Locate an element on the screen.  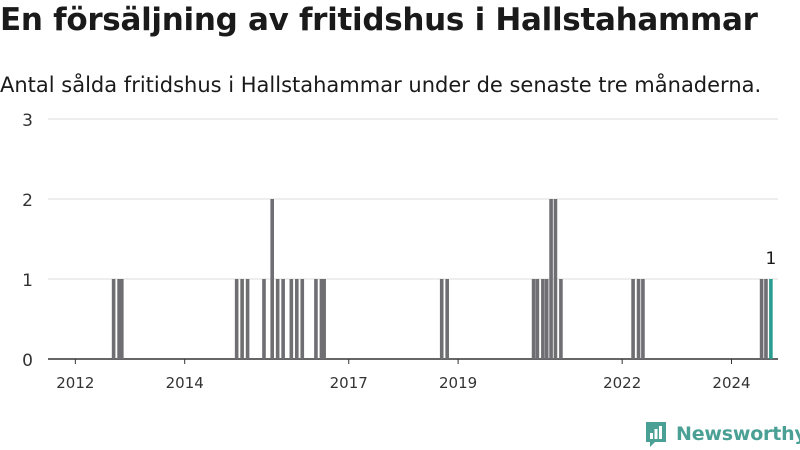
y-axis-ticks: 0 1 2 3 is located at coordinates (27, 241).